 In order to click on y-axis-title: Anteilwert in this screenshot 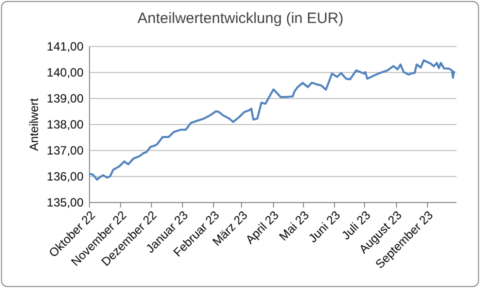, I will do `click(33, 124)`.